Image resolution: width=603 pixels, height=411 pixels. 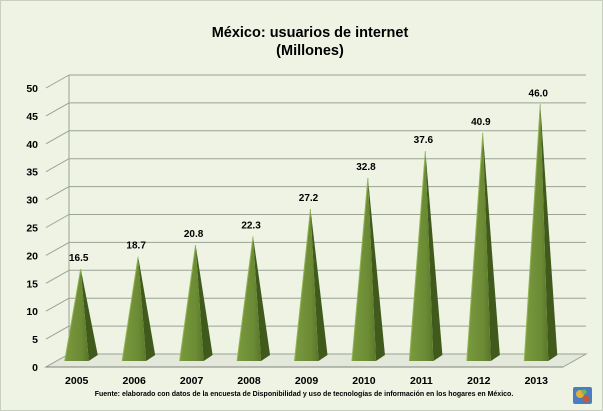 I want to click on chart-subtitle: (Millones), so click(x=310, y=51).